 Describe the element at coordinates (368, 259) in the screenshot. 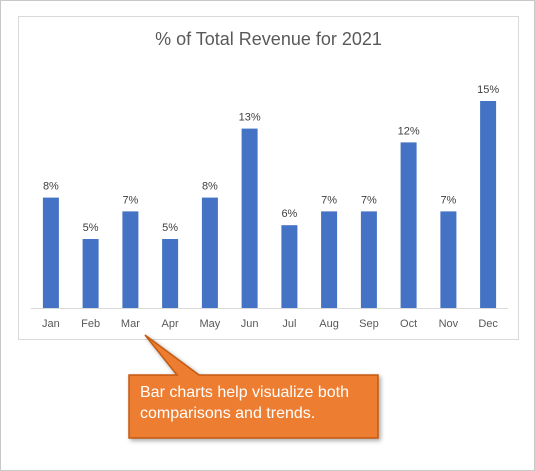

I see `bar-sep` at that location.